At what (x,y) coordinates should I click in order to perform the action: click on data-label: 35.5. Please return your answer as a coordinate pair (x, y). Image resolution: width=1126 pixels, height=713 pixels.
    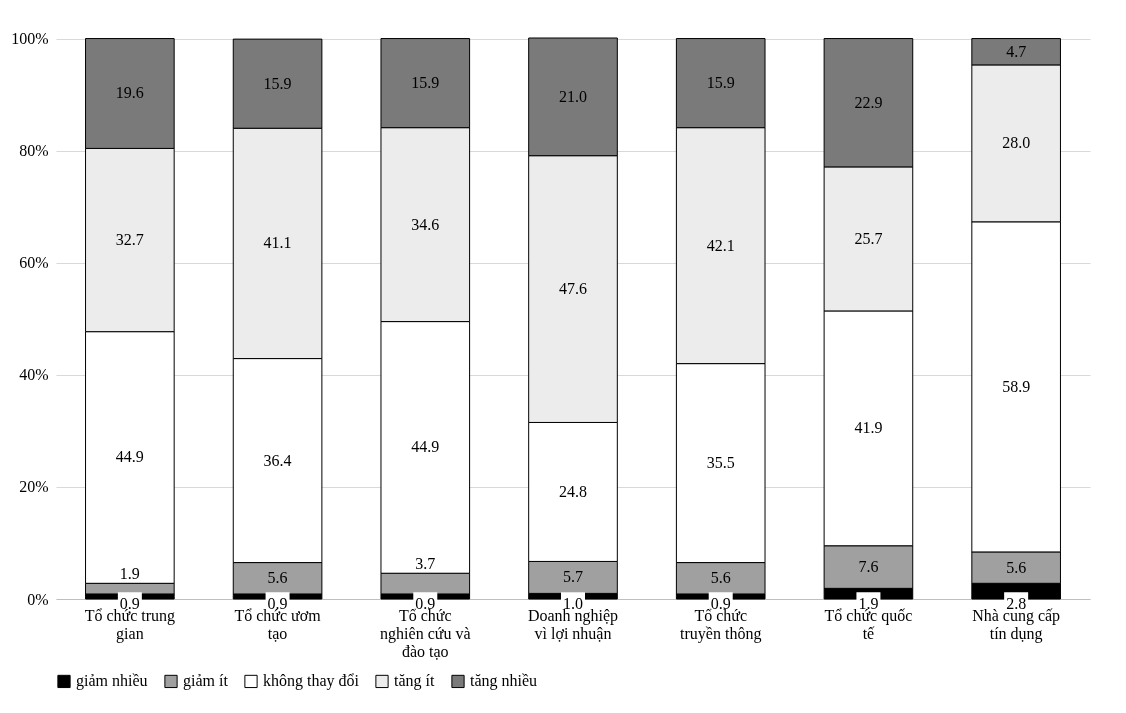
    Looking at the image, I should click on (720, 463).